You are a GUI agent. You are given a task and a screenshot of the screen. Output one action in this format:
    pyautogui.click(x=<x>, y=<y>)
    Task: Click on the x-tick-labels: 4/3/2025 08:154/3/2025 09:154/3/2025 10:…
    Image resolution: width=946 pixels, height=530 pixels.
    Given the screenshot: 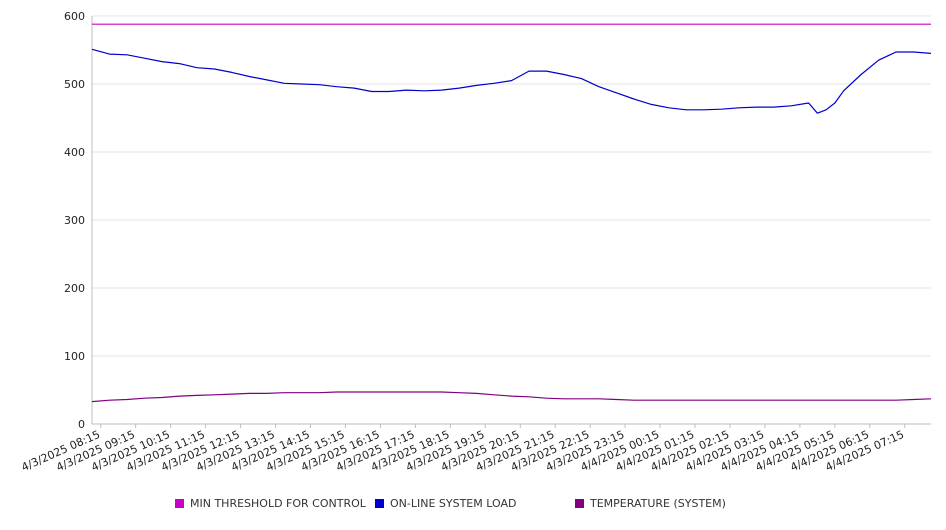 What is the action you would take?
    pyautogui.click(x=462, y=451)
    